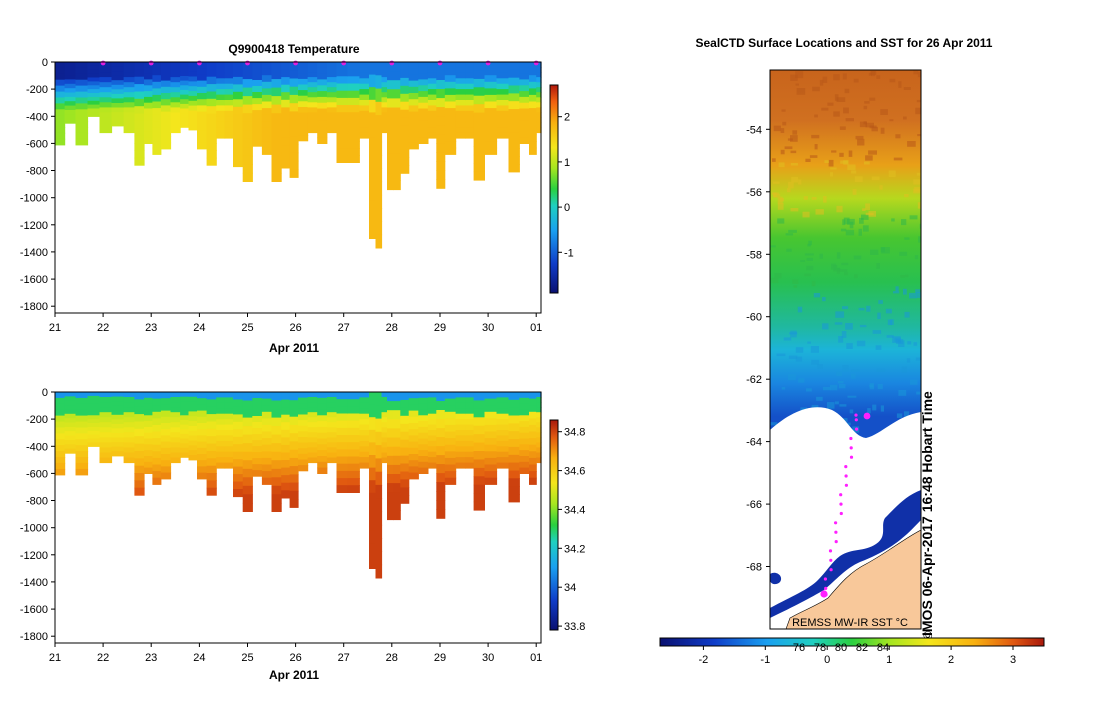  I want to click on sst-colorbar-tick-label: -2, so click(704, 660).